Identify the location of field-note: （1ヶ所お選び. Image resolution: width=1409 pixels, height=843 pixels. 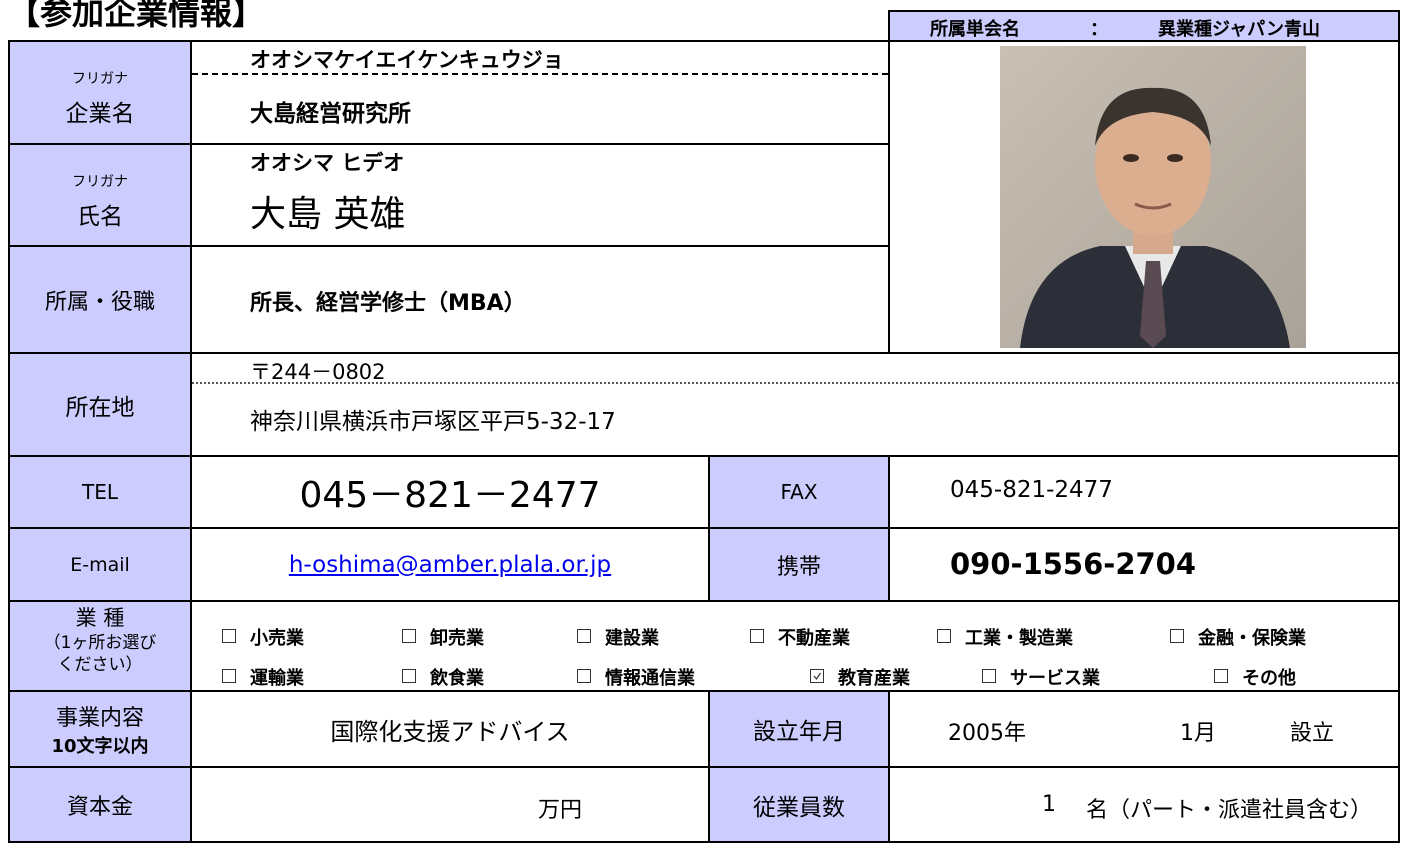
(100, 643).